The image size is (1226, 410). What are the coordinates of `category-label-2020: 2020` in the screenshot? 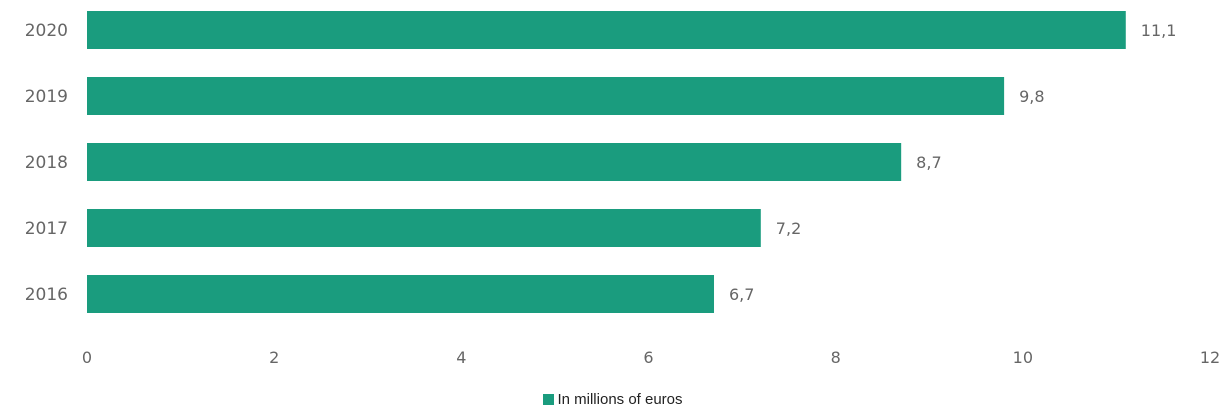 It's located at (46, 31).